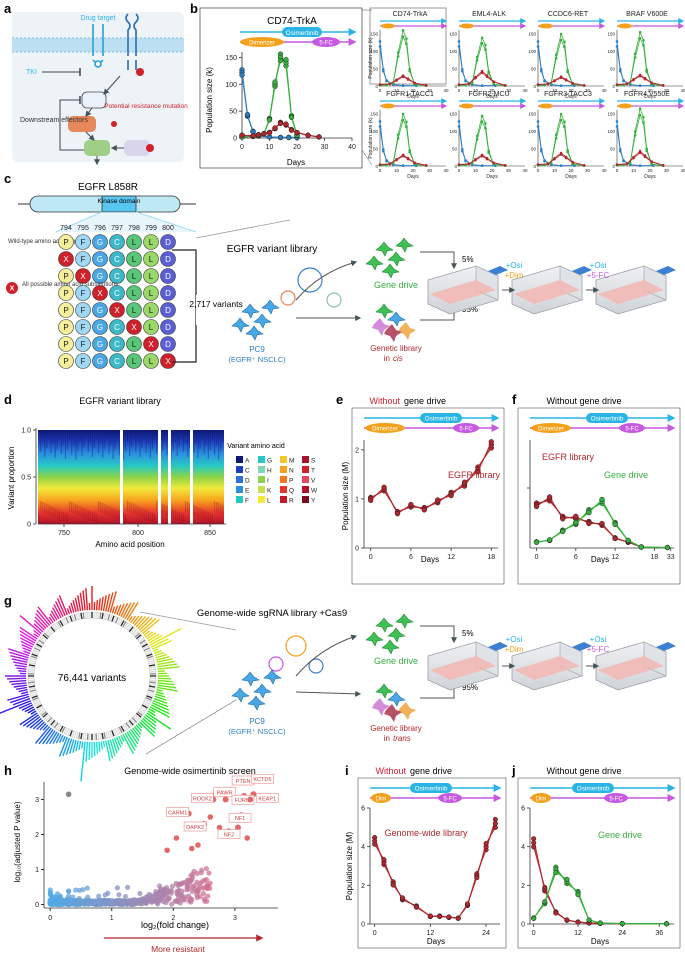 The width and height of the screenshot is (685, 960). What do you see at coordinates (247, 491) in the screenshot?
I see `legend-letter: E` at bounding box center [247, 491].